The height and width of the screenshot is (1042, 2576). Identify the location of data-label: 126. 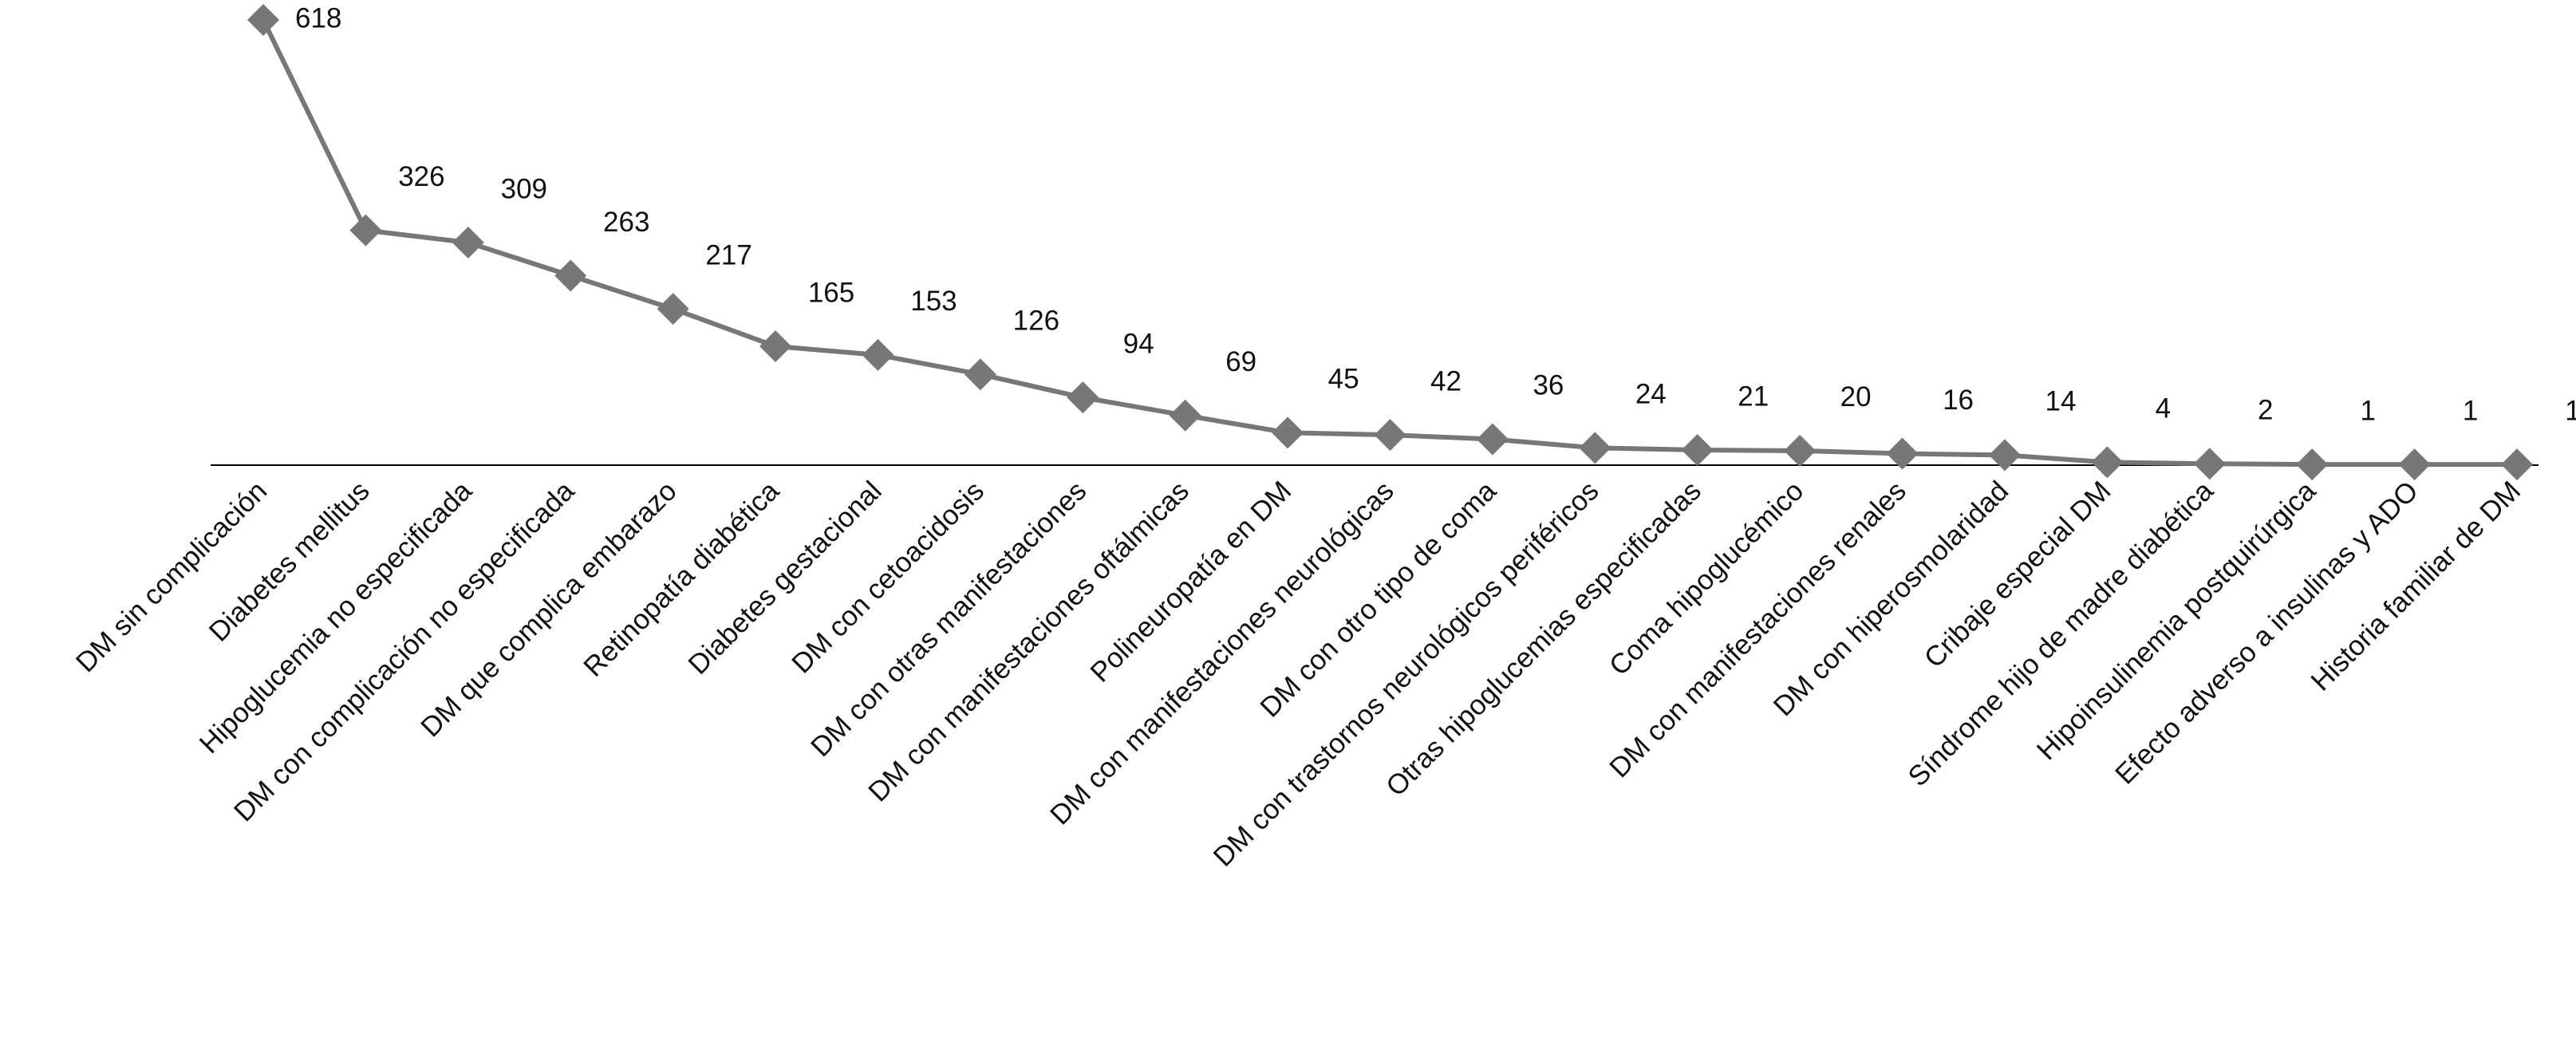
(1036, 320).